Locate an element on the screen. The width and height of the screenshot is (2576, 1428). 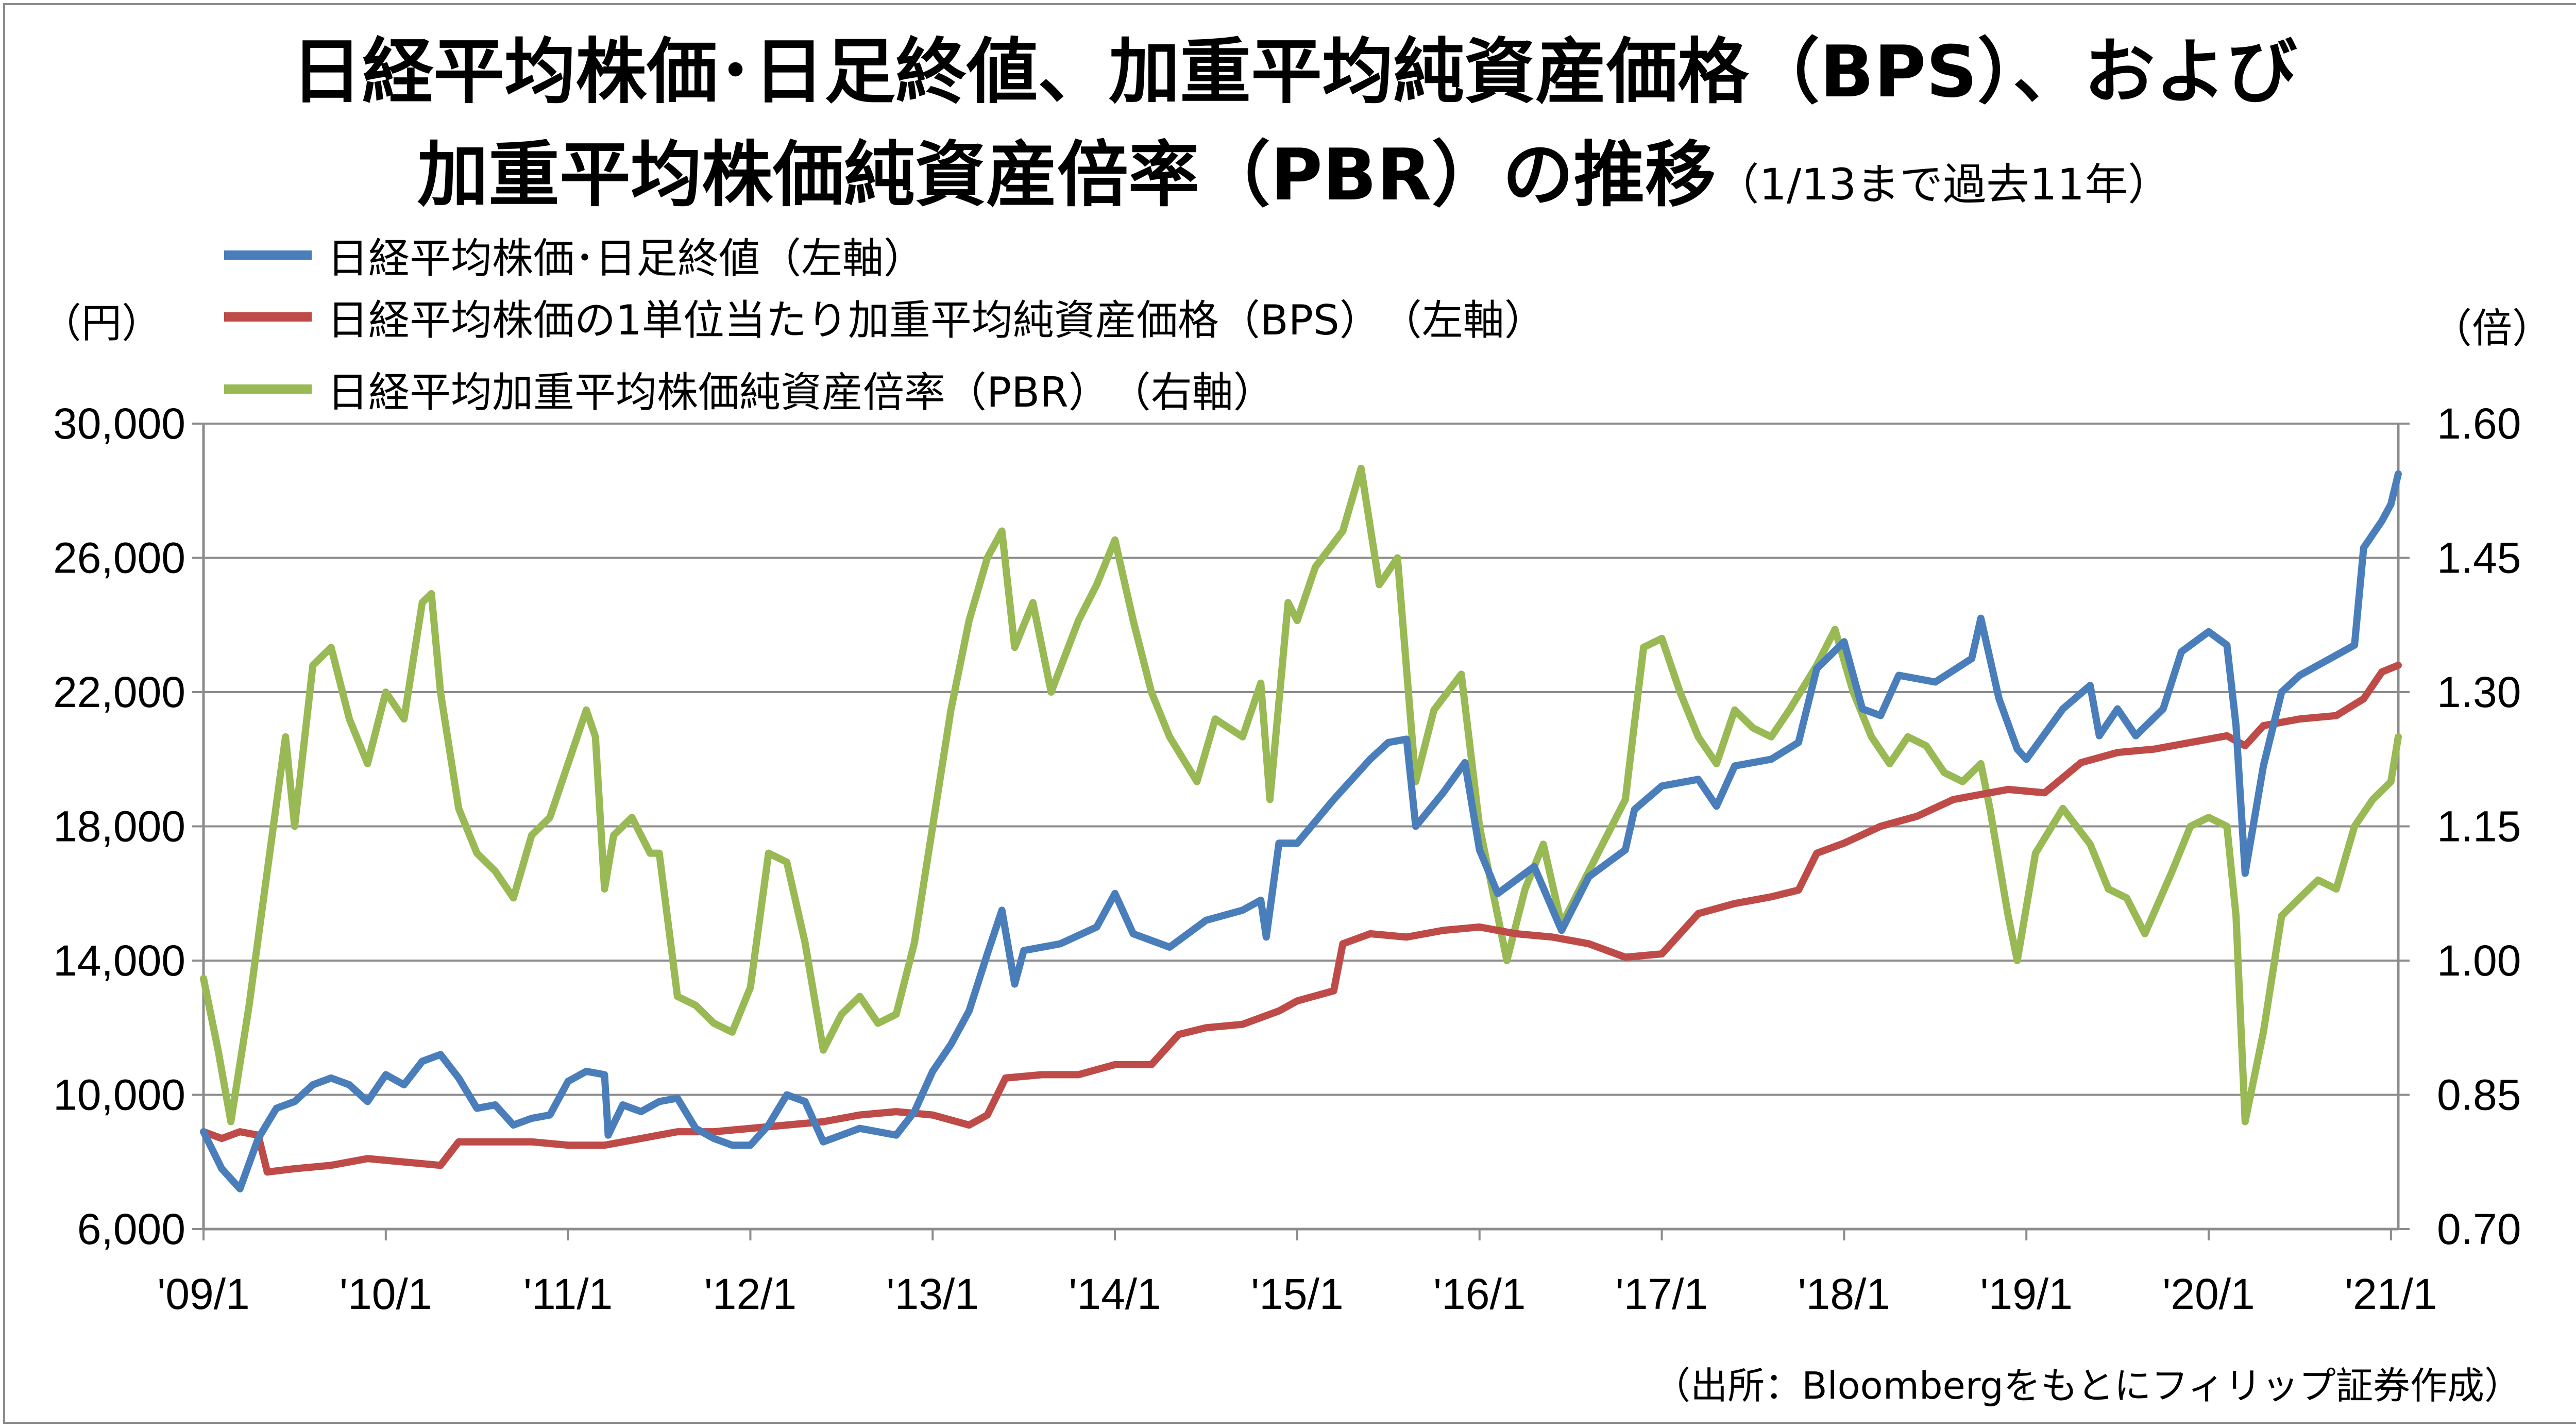
legend-label-bps: 日経平均株価の1単位当たり加重平均純資産価格（BPS） （左軸） is located at coordinates (936, 320).